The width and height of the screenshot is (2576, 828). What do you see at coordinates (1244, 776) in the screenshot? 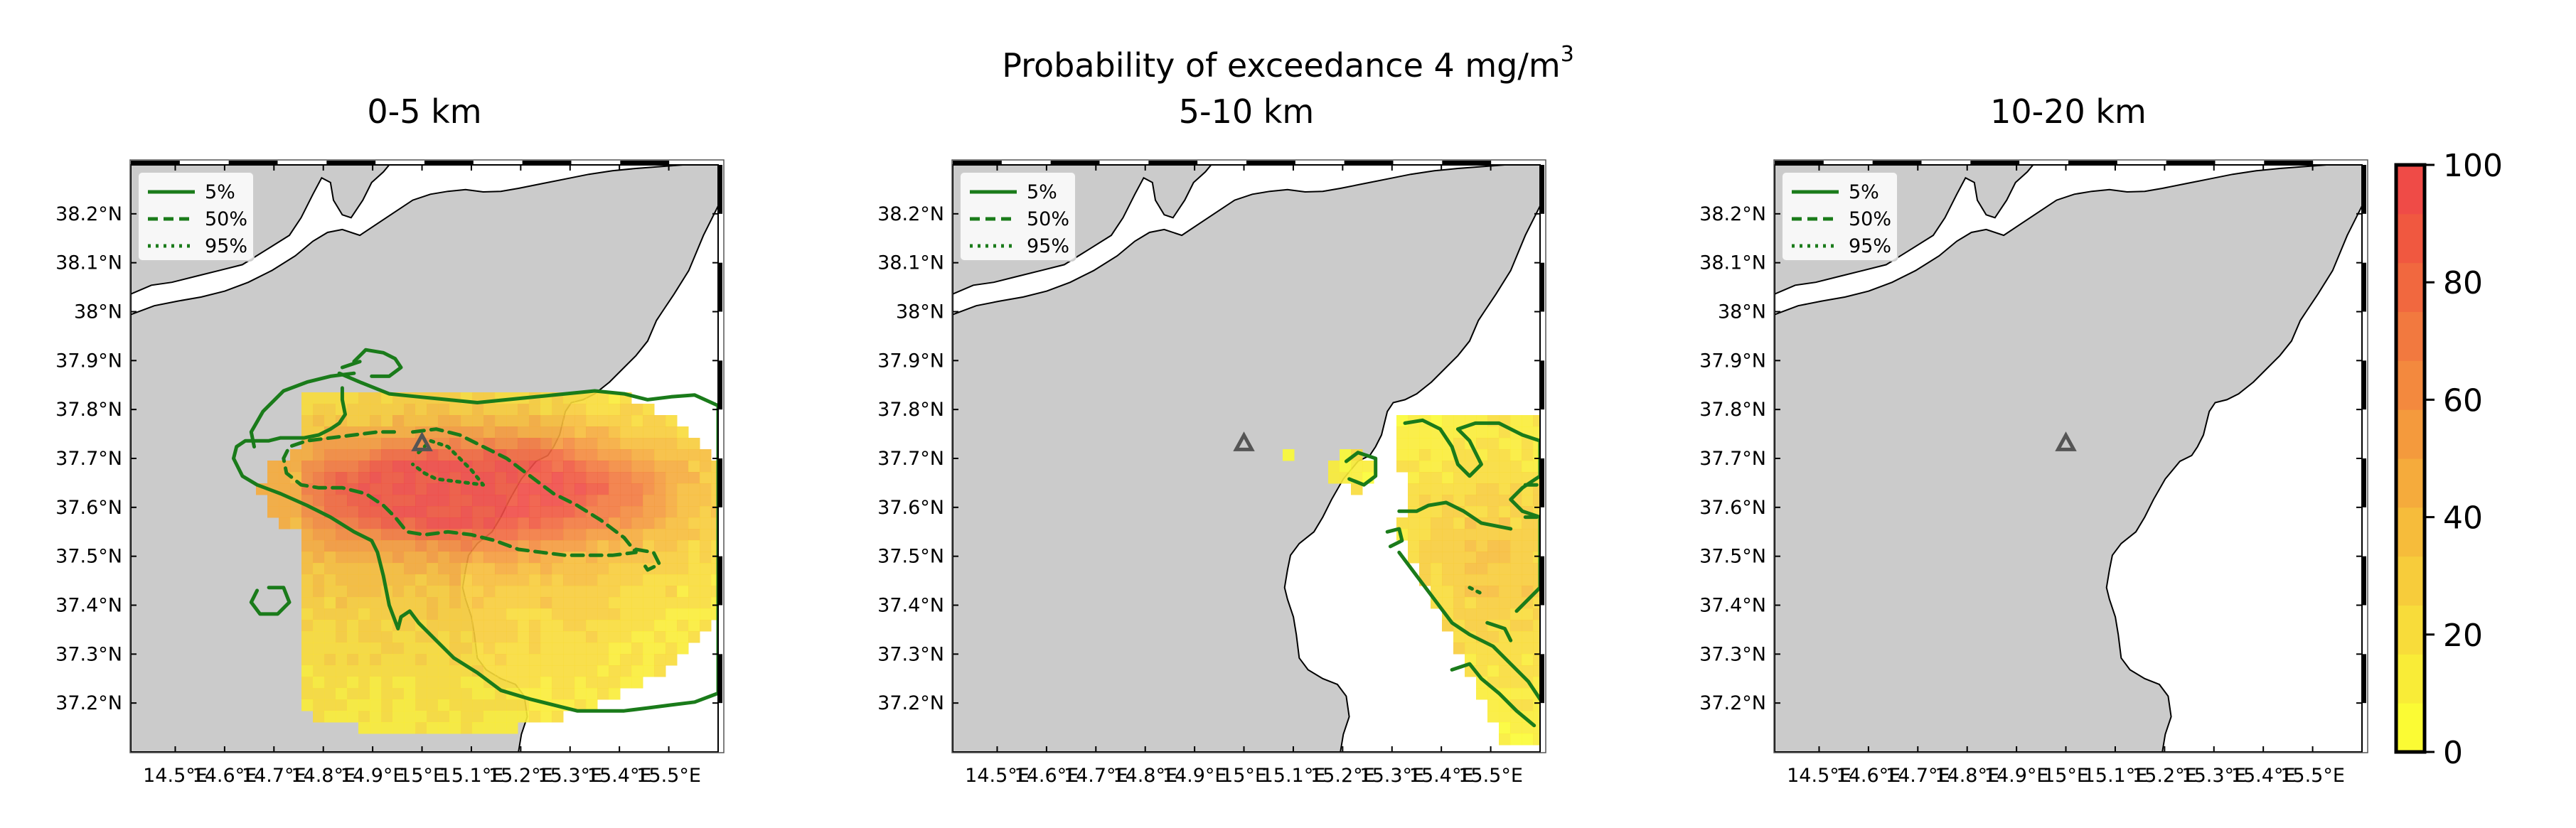
I see `x-tick-label: 15°E` at bounding box center [1244, 776].